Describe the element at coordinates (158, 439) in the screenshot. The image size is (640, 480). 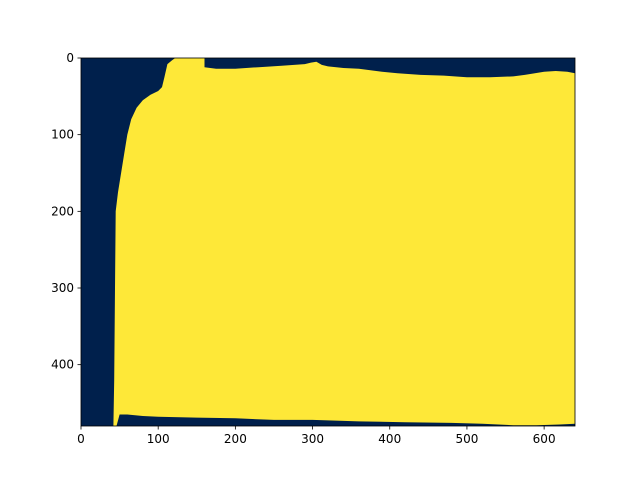
I see `x-tick-label: 100` at that location.